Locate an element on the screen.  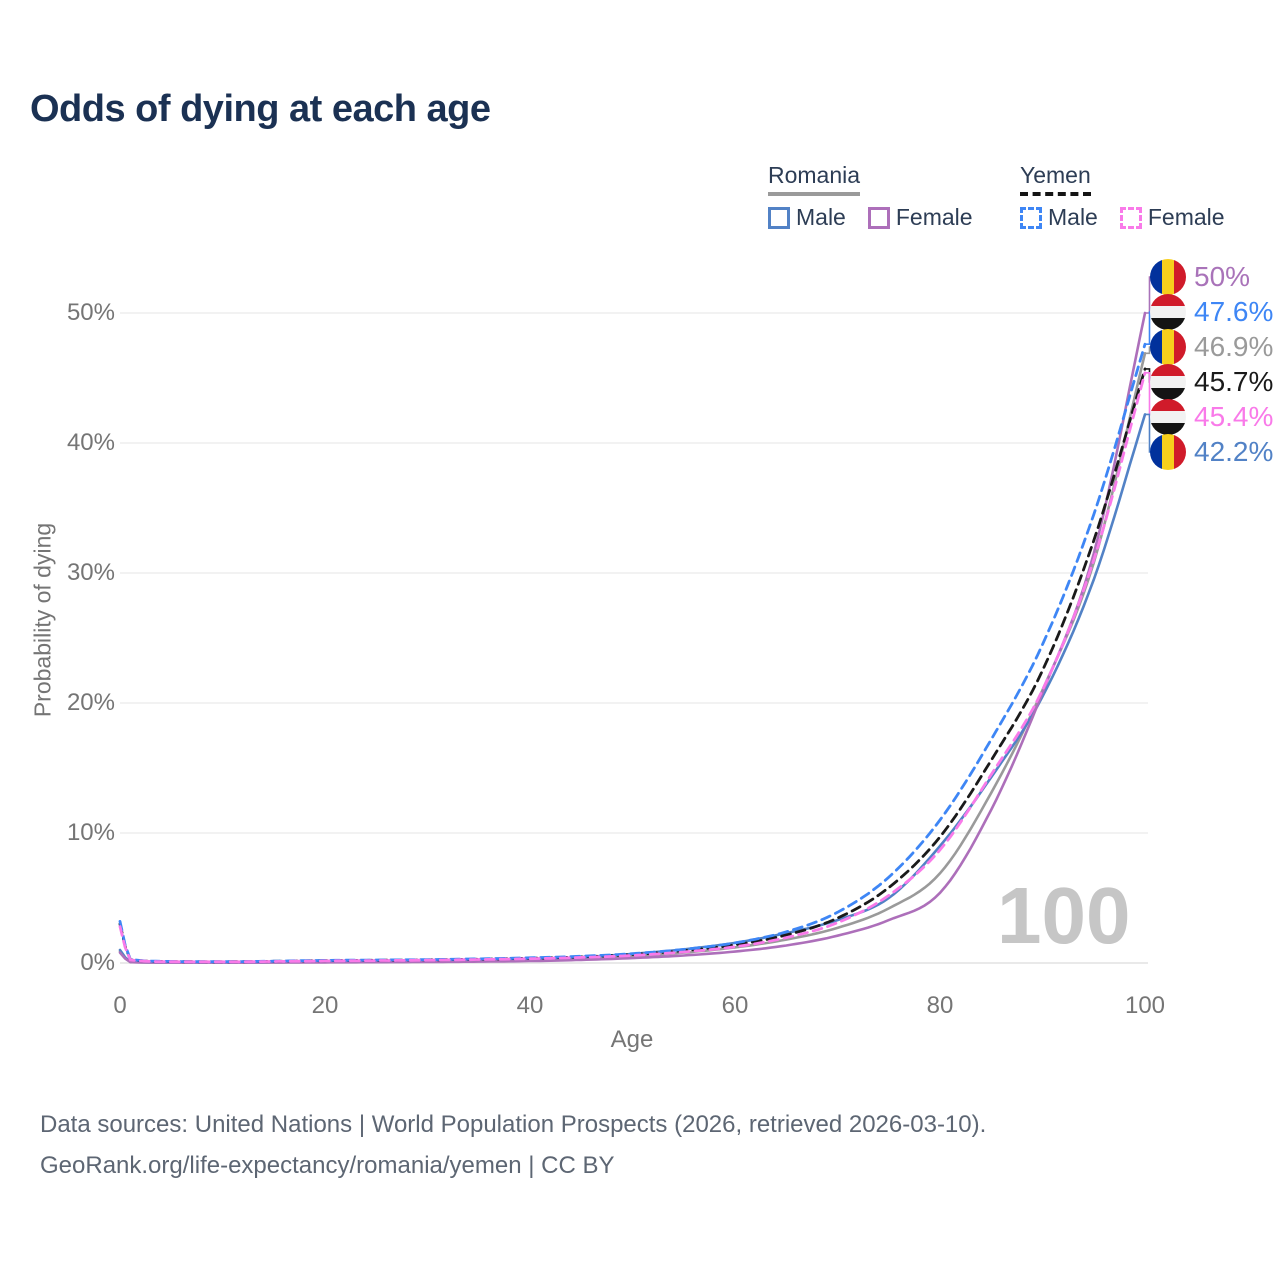
legend-group-yemen: Yemen is located at coordinates (1055, 179).